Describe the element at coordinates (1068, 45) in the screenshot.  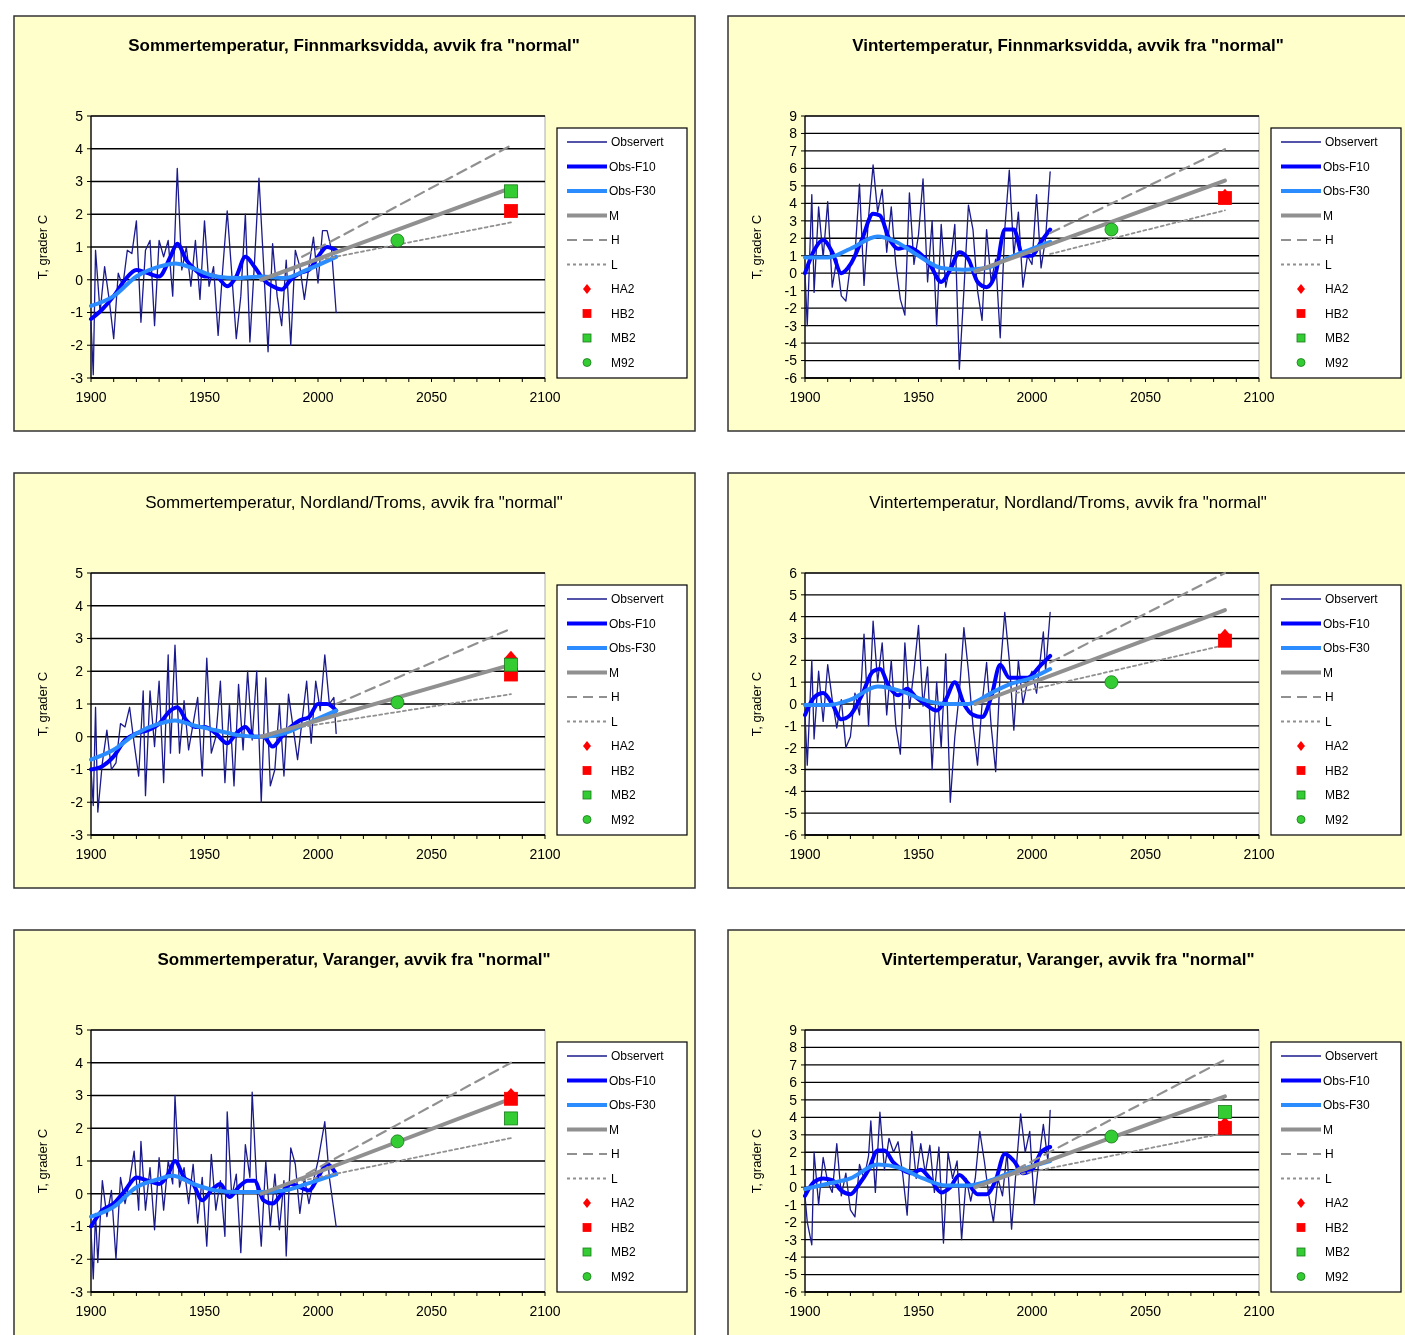
I see `chart-title: Vintertemperatur, Finnmarksvidda, avvik fra "normal"` at that location.